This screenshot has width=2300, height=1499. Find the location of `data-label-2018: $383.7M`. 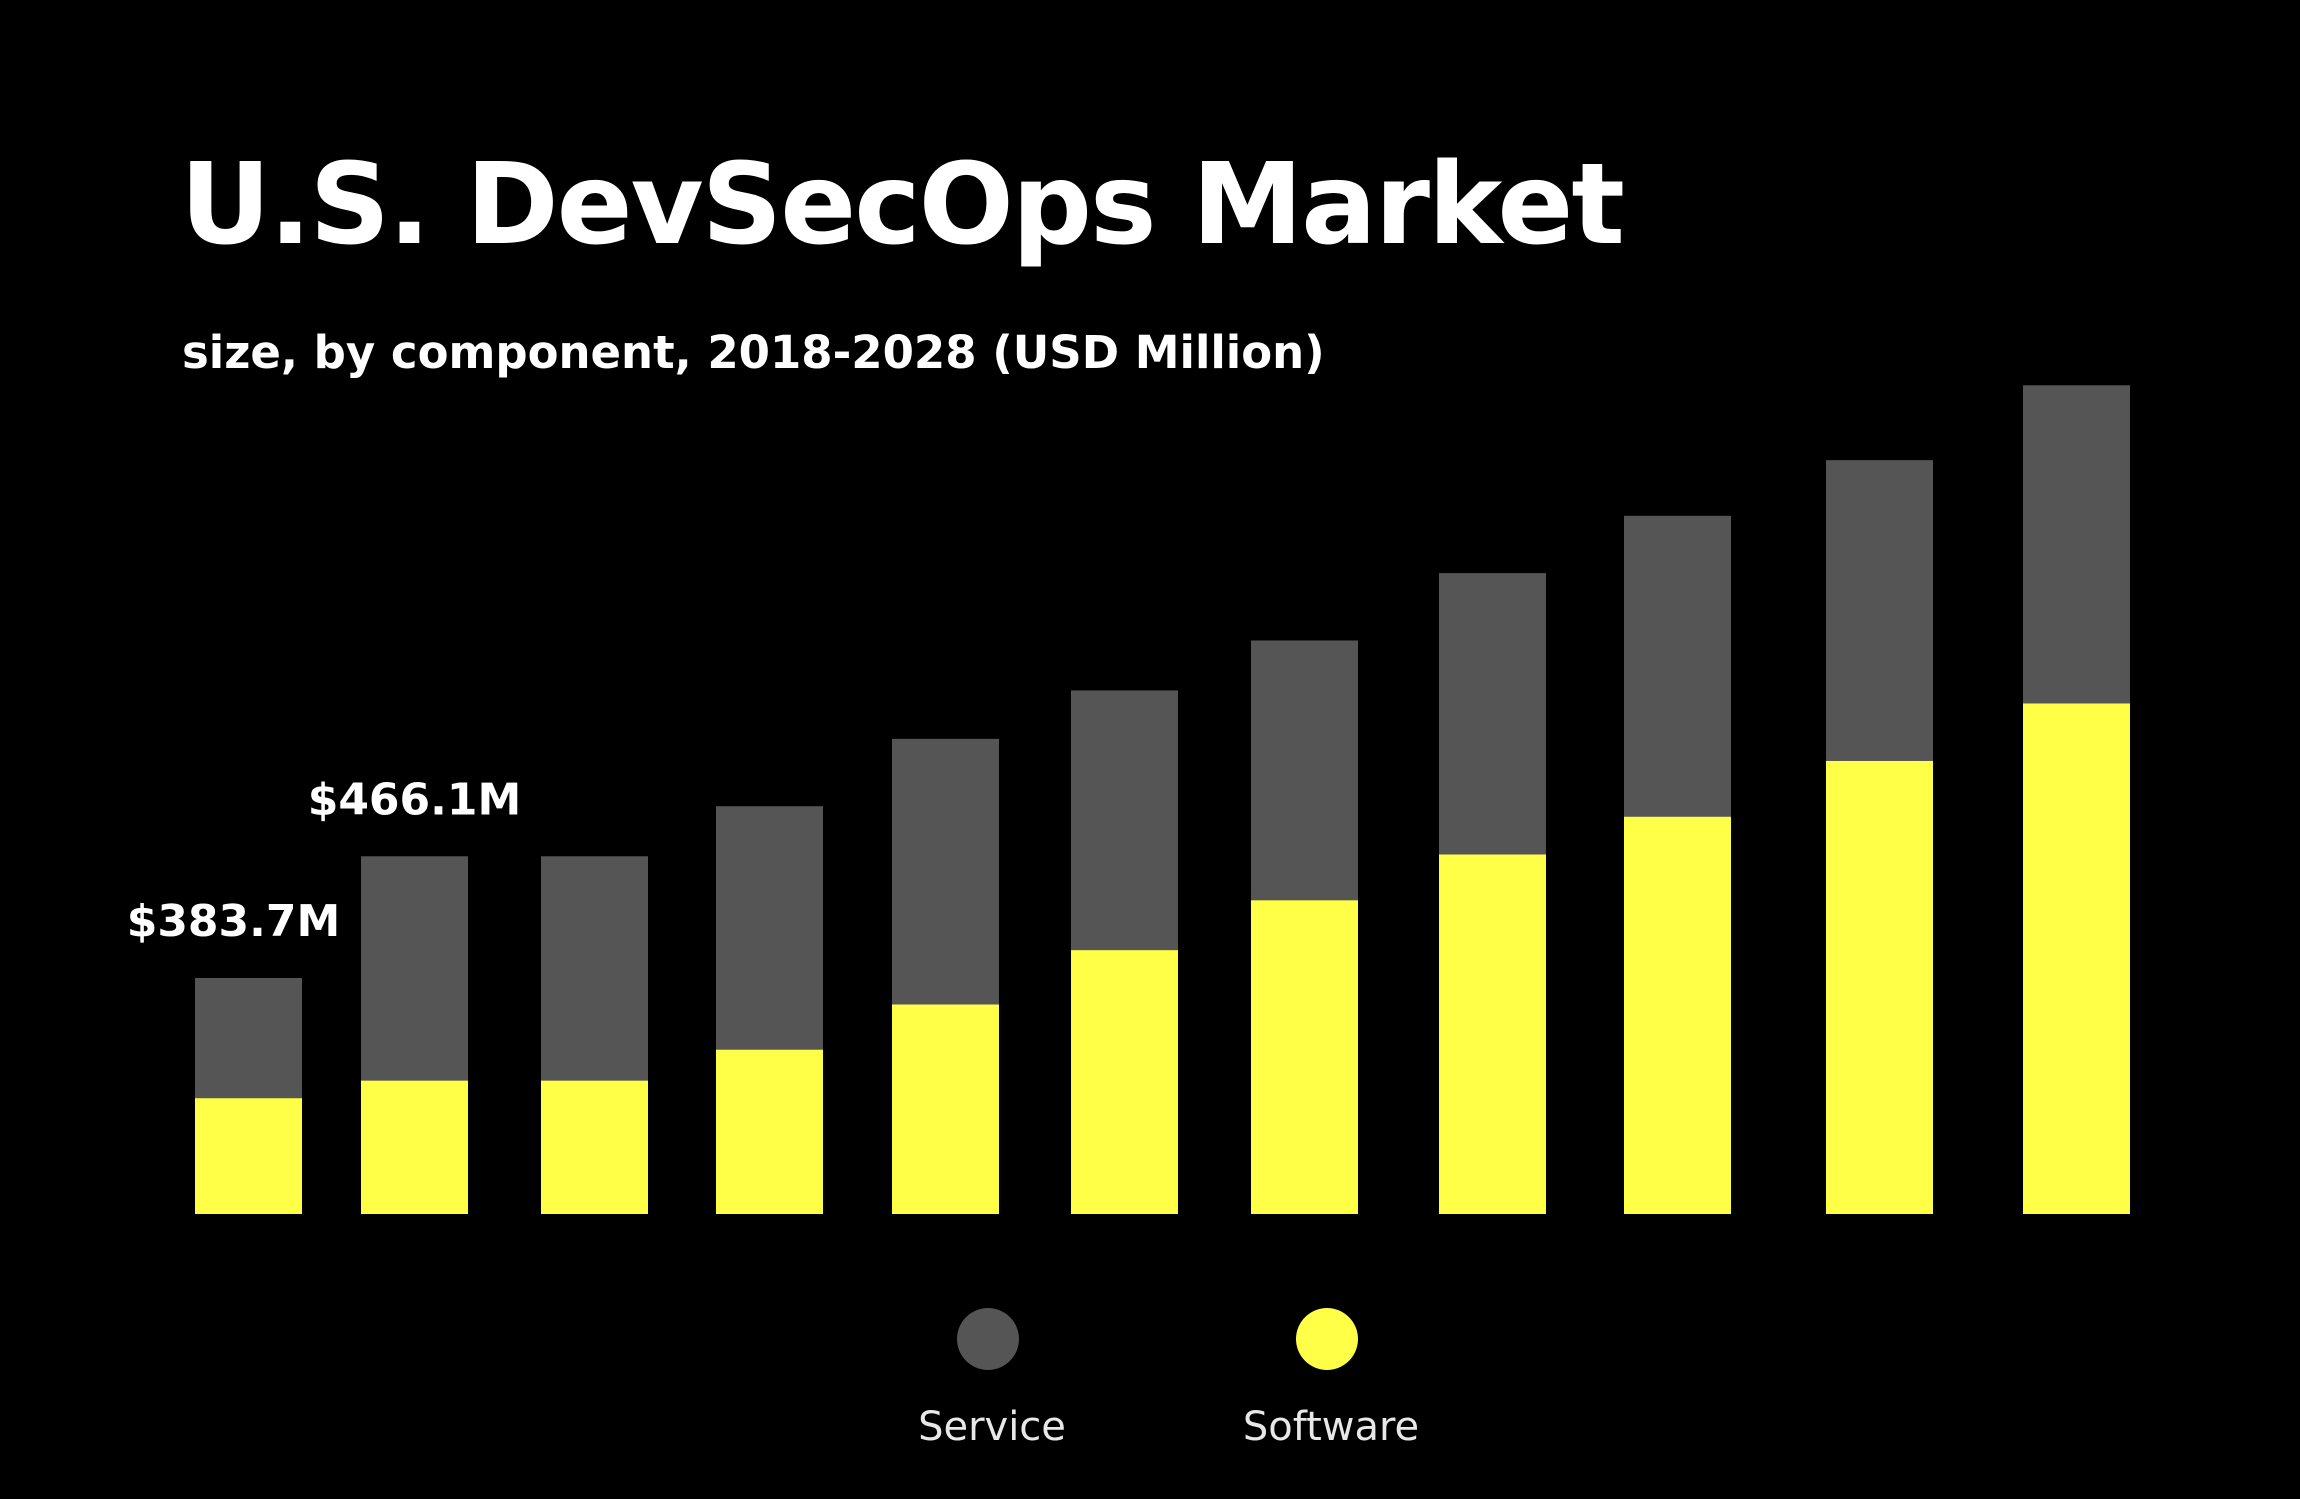

data-label-2018: $383.7M is located at coordinates (234, 921).